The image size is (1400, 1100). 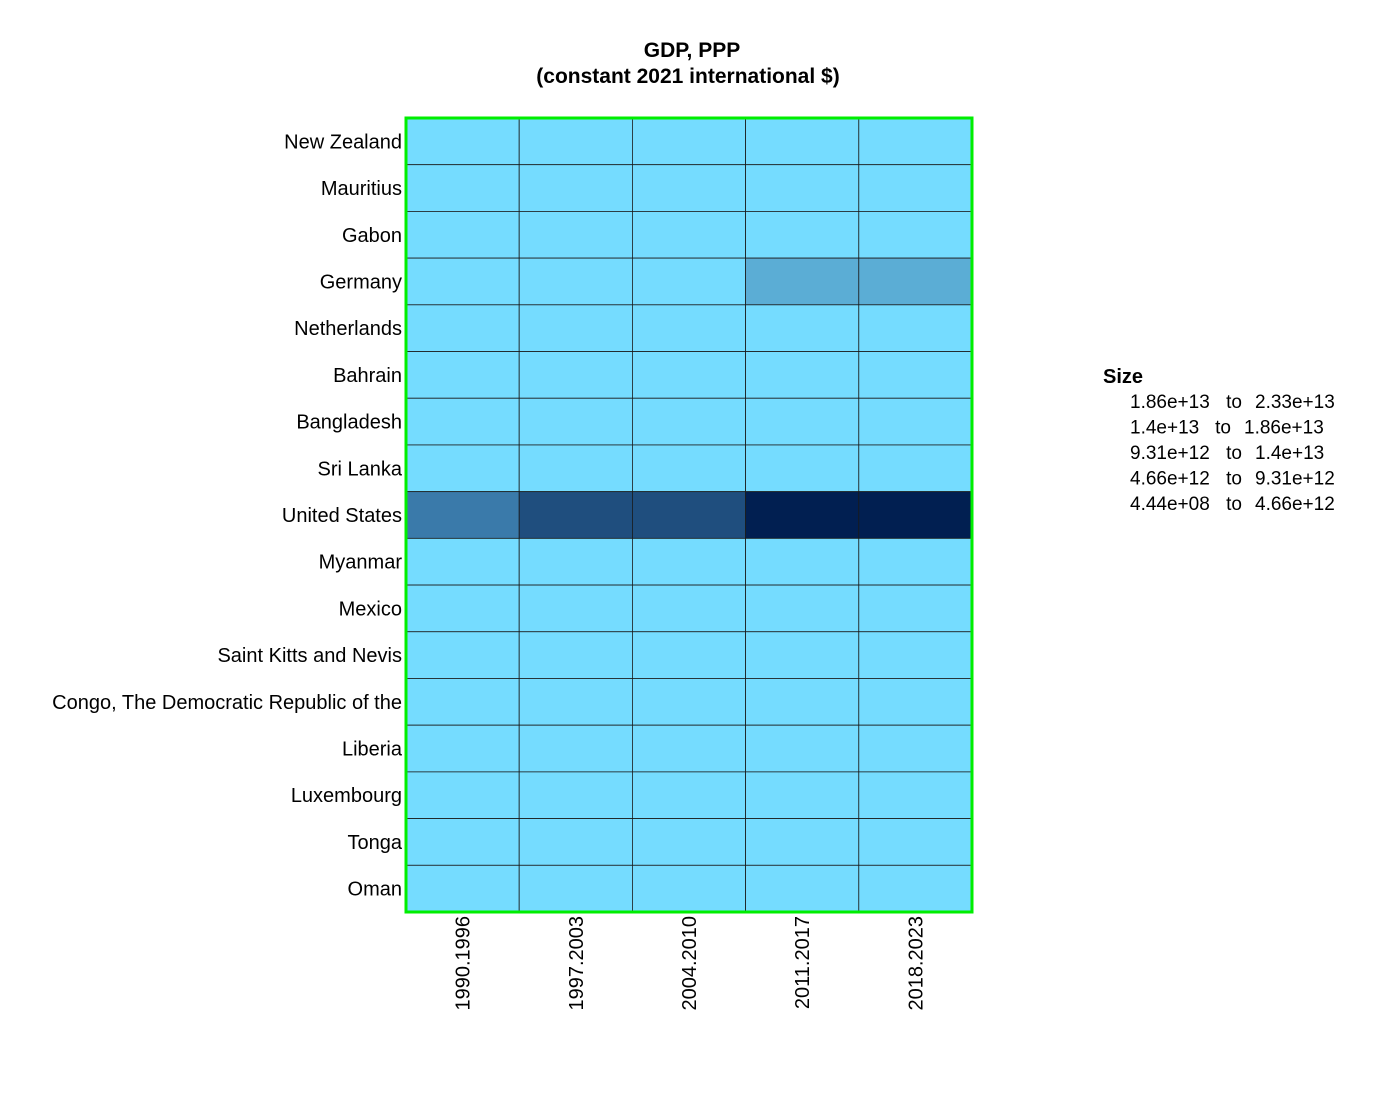 What do you see at coordinates (342, 516) in the screenshot?
I see `y-tick-label: United States` at bounding box center [342, 516].